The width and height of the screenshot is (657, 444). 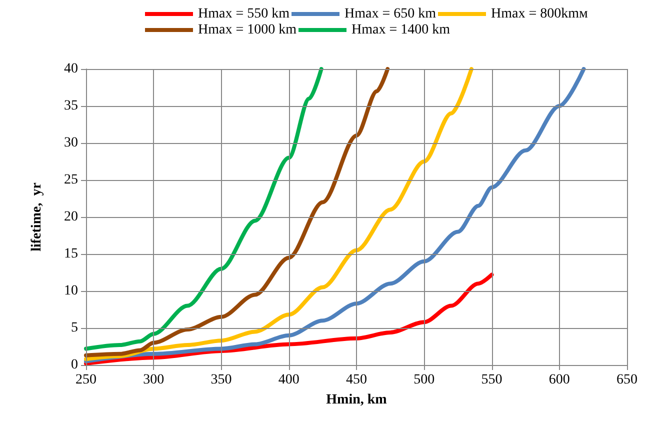 What do you see at coordinates (390, 14) in the screenshot?
I see `legend-label: Hmax = 650 km` at bounding box center [390, 14].